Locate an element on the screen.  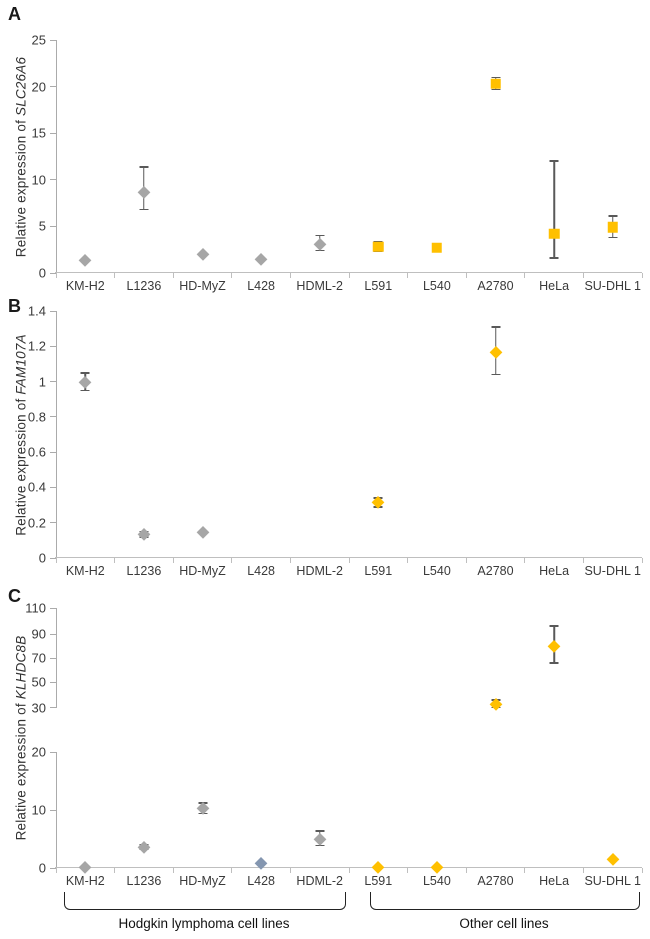
y-axis-tick-label: 0.4 is located at coordinates (36, 487).